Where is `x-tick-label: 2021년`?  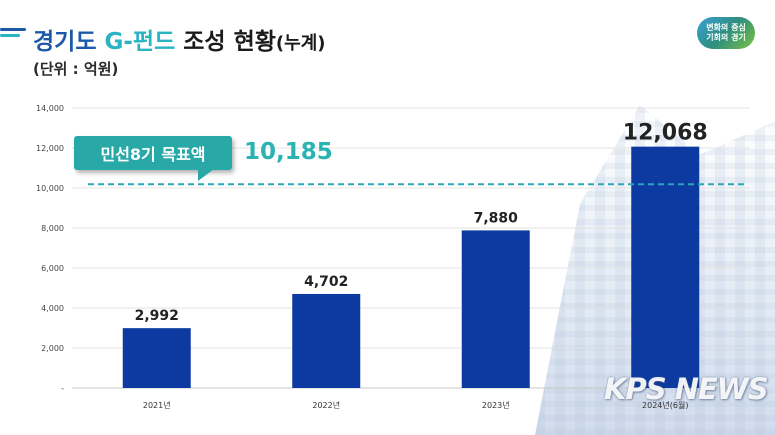 x-tick-label: 2021년 is located at coordinates (157, 405).